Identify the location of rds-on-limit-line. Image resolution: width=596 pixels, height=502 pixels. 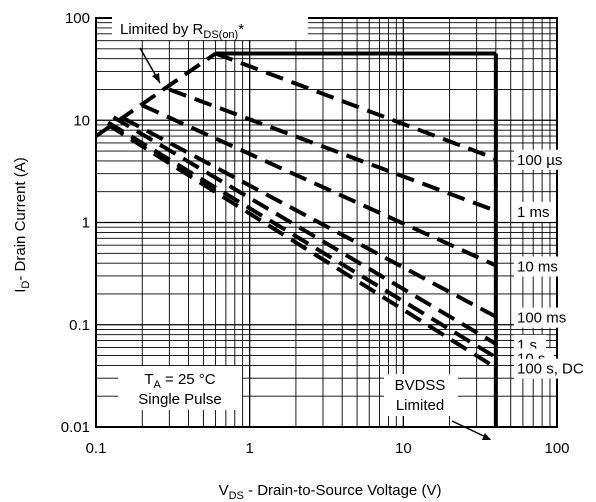
(155, 94).